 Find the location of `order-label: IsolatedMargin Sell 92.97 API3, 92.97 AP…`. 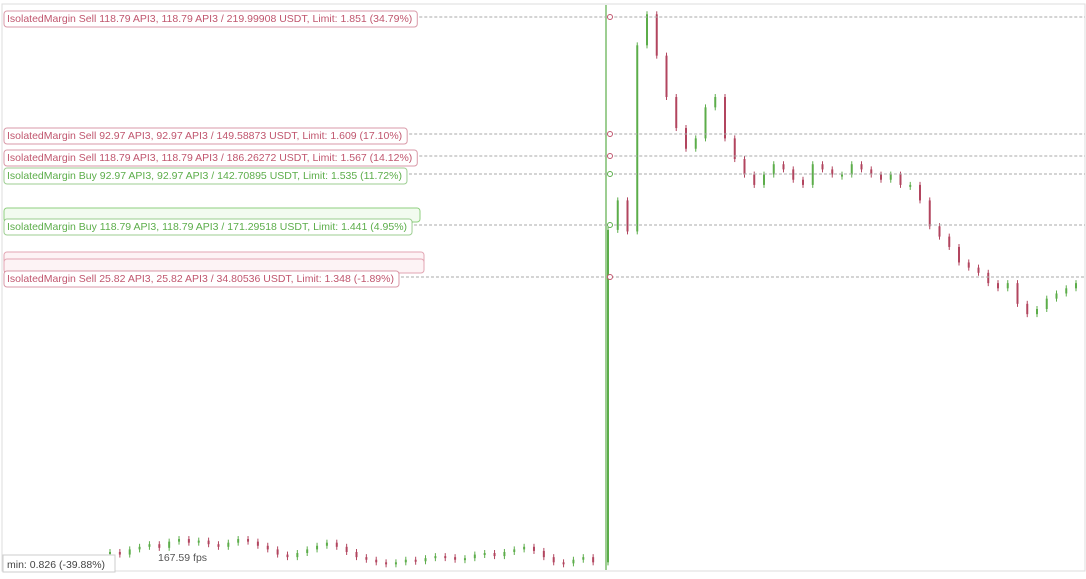

order-label: IsolatedMargin Sell 92.97 API3, 92.97 AP… is located at coordinates (204, 136).